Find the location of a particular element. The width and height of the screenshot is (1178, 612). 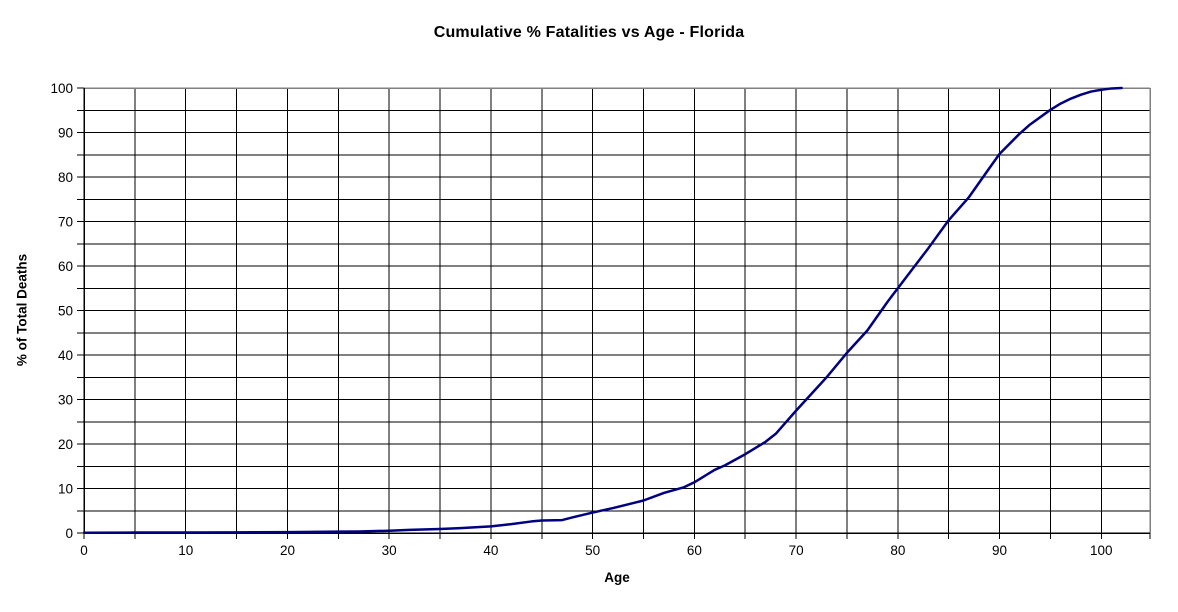

x-tick-label: 60 is located at coordinates (694, 550).